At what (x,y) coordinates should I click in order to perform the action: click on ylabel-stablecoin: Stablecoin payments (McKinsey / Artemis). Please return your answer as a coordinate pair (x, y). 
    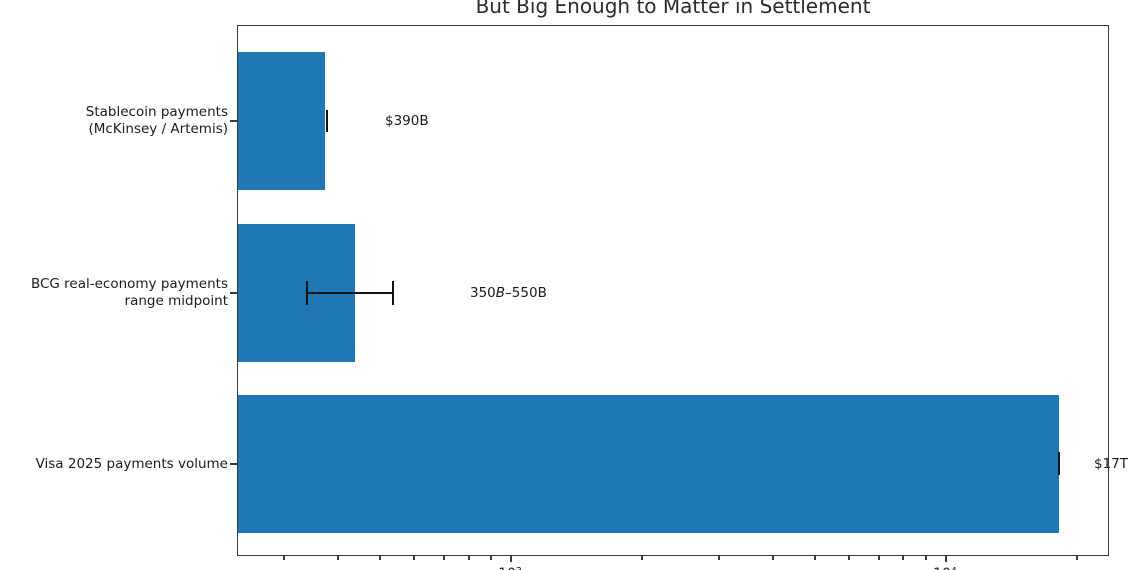
    Looking at the image, I should click on (114, 120).